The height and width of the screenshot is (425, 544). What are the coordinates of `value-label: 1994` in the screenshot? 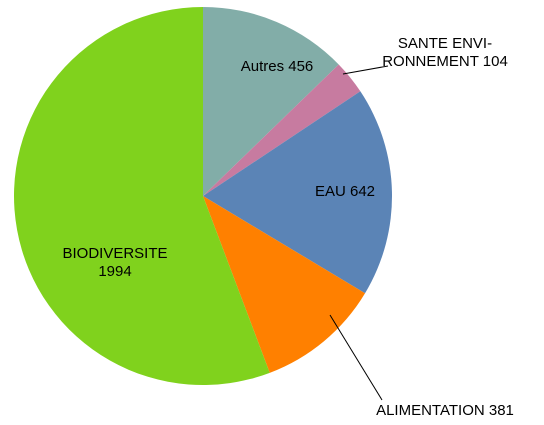 It's located at (115, 271).